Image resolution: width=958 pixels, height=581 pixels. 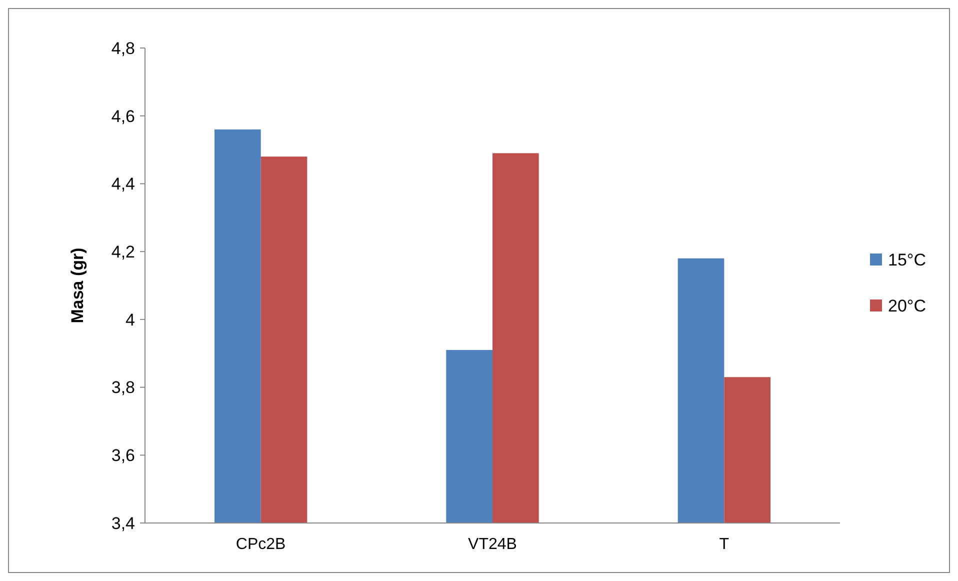 What do you see at coordinates (130, 320) in the screenshot?
I see `y-tick-label: 4` at bounding box center [130, 320].